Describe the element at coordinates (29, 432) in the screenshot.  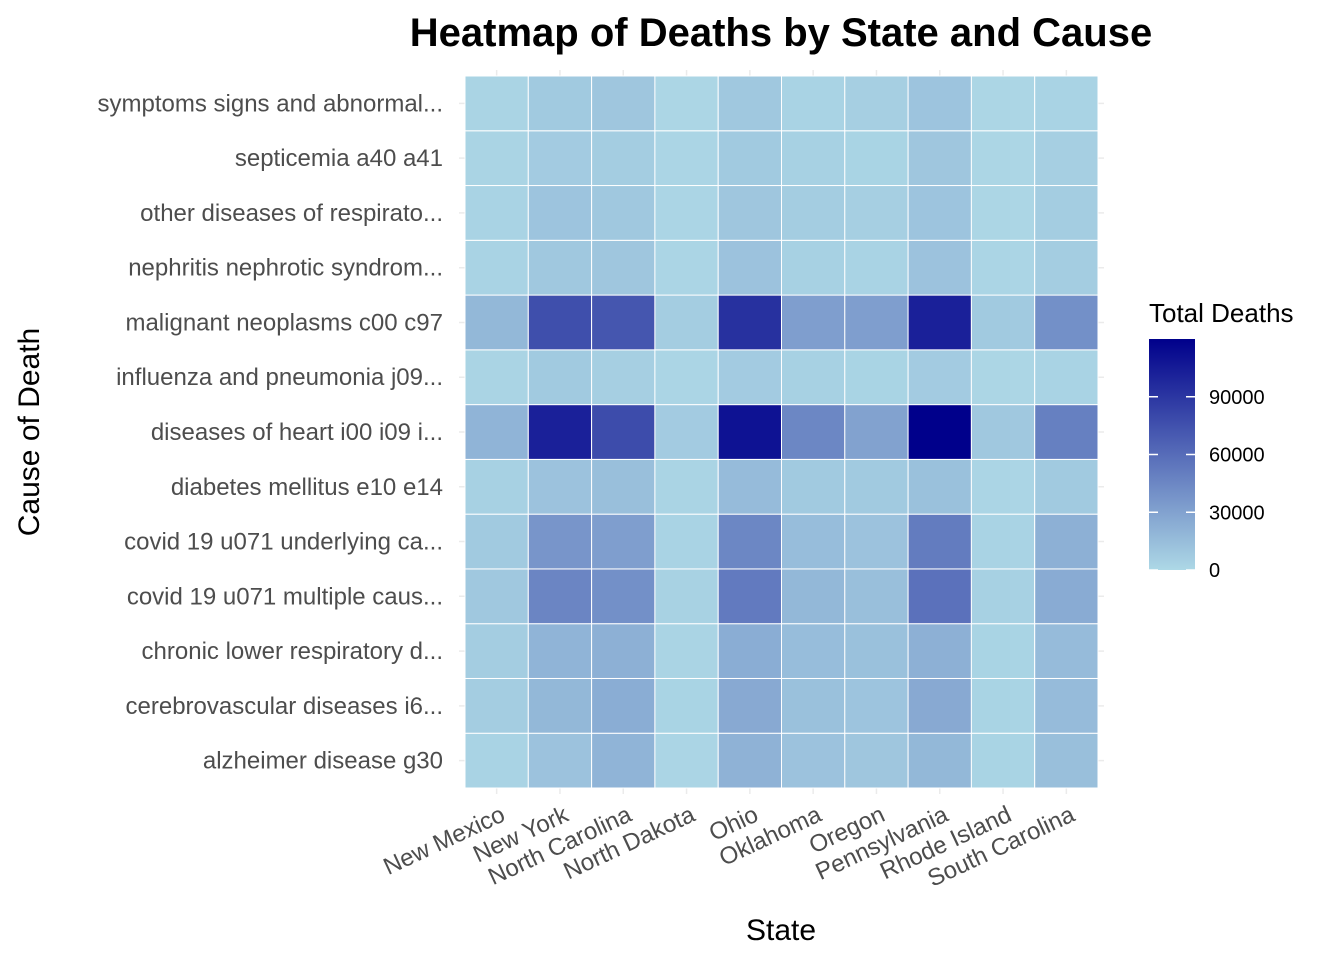
I see `y-axis-title: Cause of Death` at that location.